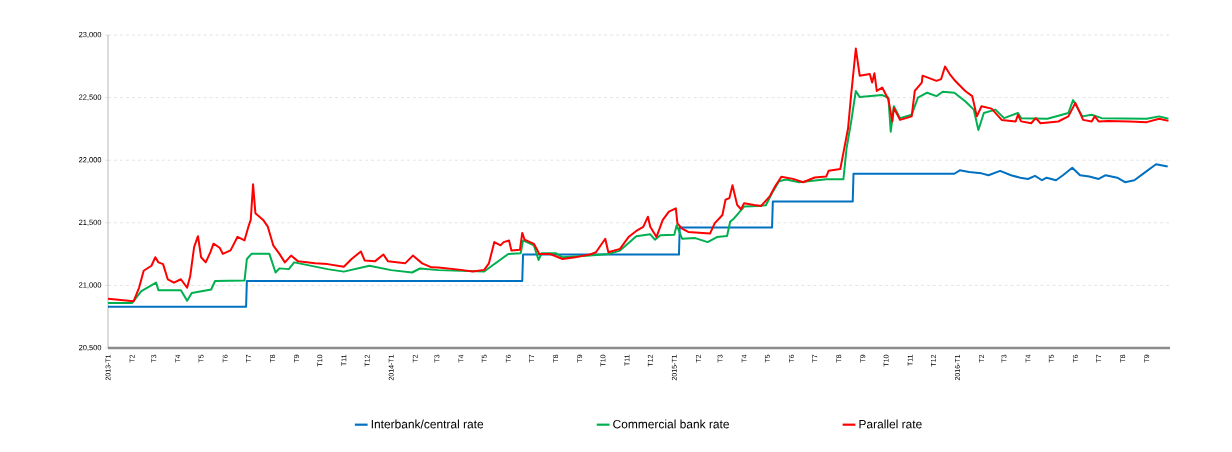 The image size is (1232, 452). What do you see at coordinates (890, 424) in the screenshot?
I see `legend-label: Parallel rate` at bounding box center [890, 424].